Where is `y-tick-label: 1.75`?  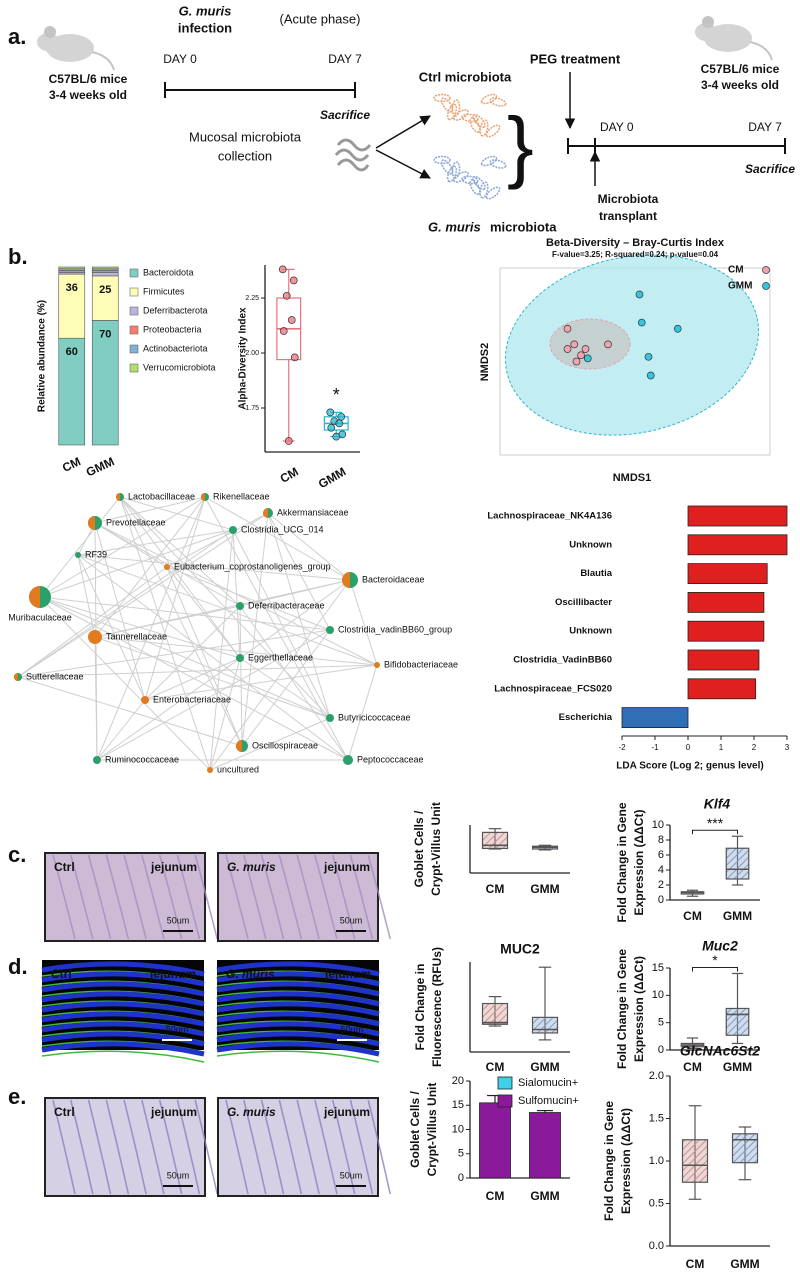 y-tick-label: 1.75 is located at coordinates (252, 408).